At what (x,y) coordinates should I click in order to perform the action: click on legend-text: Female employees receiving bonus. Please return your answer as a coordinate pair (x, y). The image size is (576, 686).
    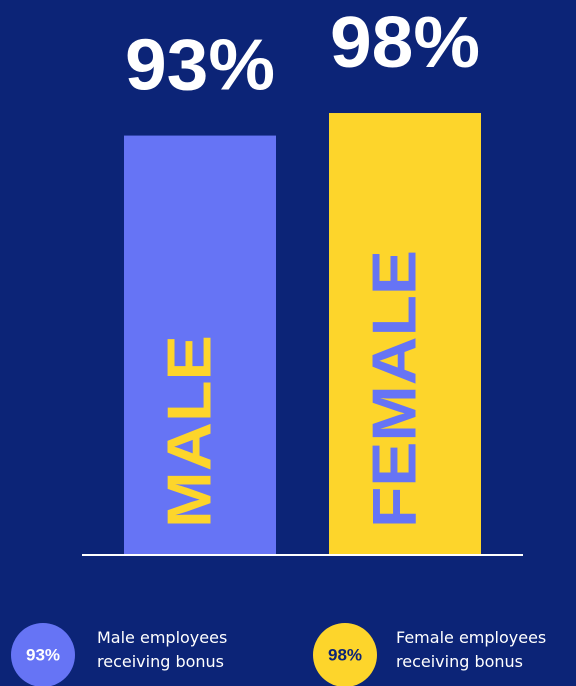
    Looking at the image, I should click on (471, 649).